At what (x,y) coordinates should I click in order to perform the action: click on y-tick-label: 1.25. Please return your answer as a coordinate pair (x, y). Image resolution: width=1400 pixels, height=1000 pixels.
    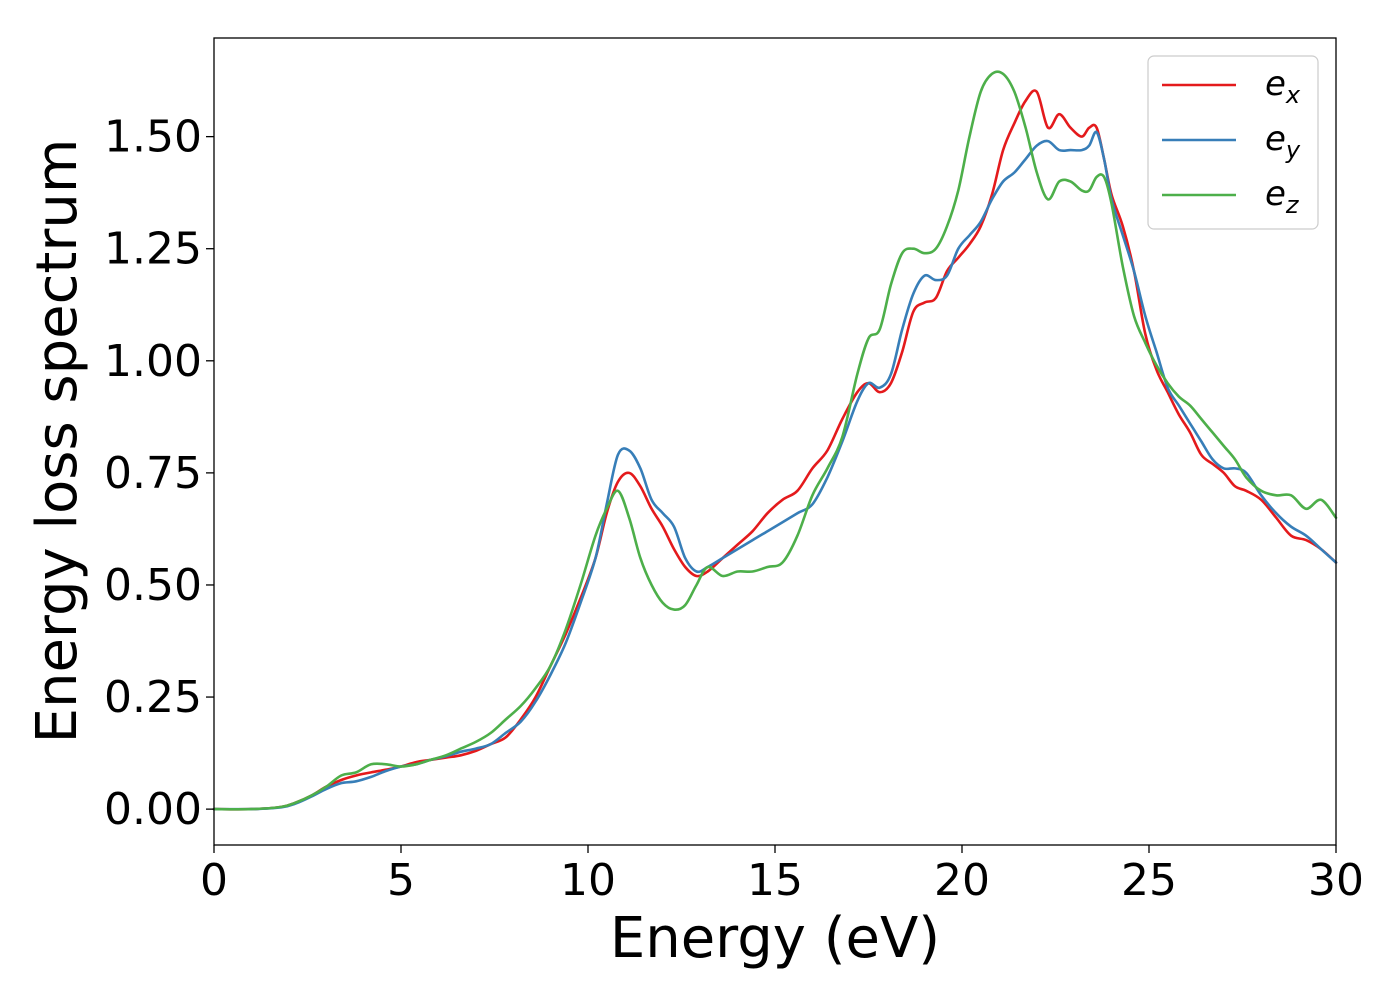
    Looking at the image, I should click on (153, 249).